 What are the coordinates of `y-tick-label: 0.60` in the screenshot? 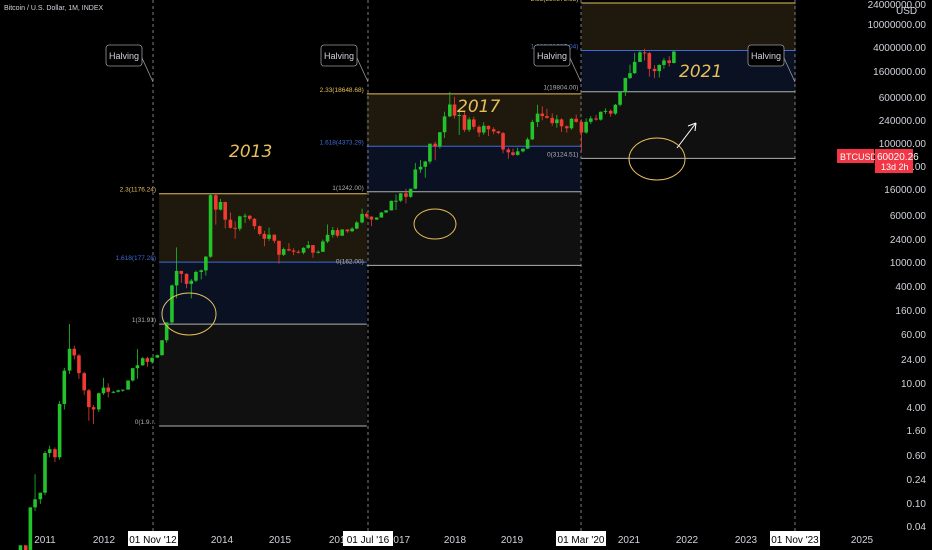 It's located at (917, 456).